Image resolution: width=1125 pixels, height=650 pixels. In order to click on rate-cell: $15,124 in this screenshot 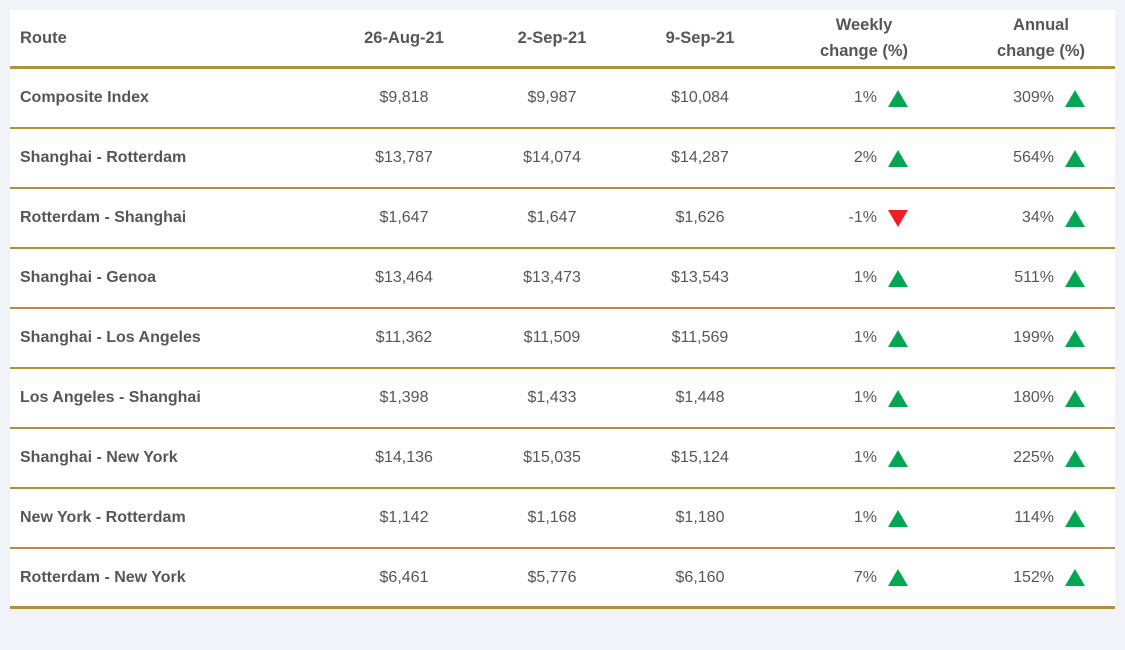, I will do `click(700, 457)`.